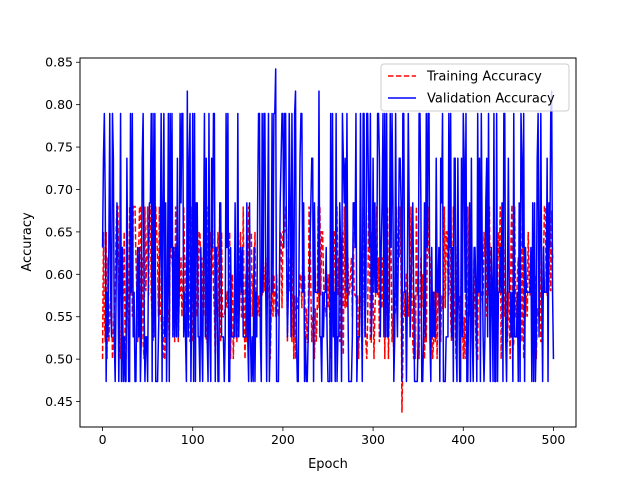  Describe the element at coordinates (491, 99) in the screenshot. I see `legend-label-validation: Validation Accuracy` at that location.